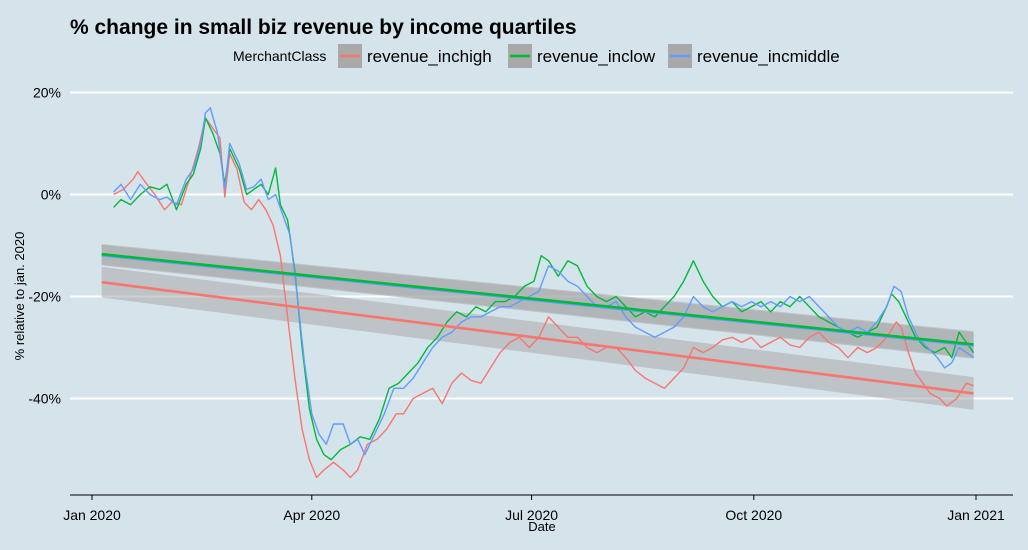  What do you see at coordinates (768, 56) in the screenshot?
I see `legend-label-revenue_incmiddle: revenue_incmiddle` at bounding box center [768, 56].